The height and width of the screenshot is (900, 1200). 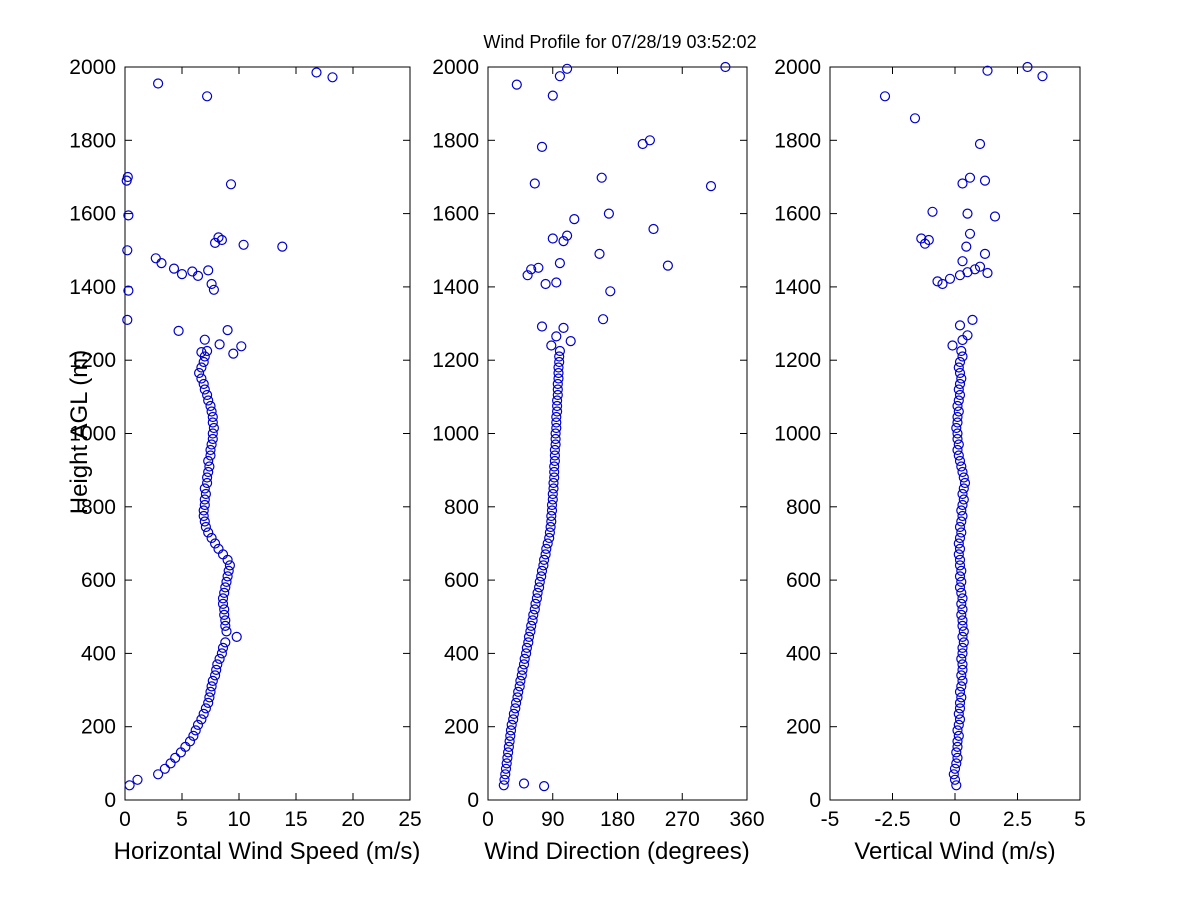 What do you see at coordinates (92, 67) in the screenshot?
I see `y-tick-label: 2000` at bounding box center [92, 67].